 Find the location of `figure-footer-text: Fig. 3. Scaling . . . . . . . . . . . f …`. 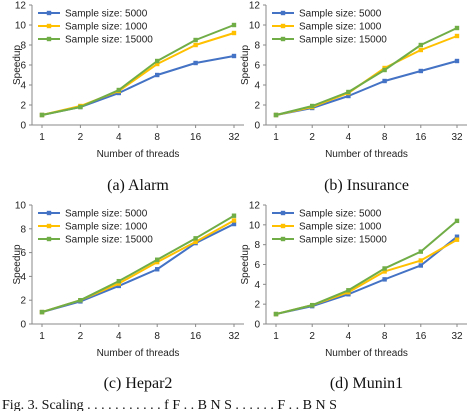

figure-footer-text: Fig. 3. Scaling . . . . . . . . . . . f … is located at coordinates (169, 404).